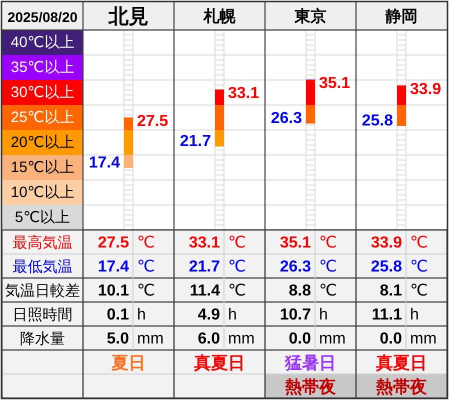 This screenshot has width=449, height=401. I want to click on data-label: 夏日, so click(128, 363).